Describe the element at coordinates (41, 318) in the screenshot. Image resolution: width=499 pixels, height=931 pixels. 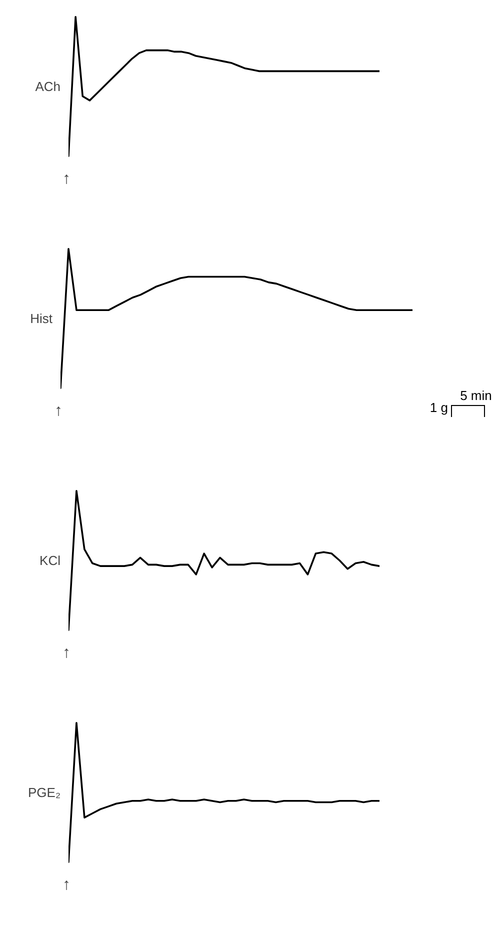
I see `series-label: Hist` at that location.